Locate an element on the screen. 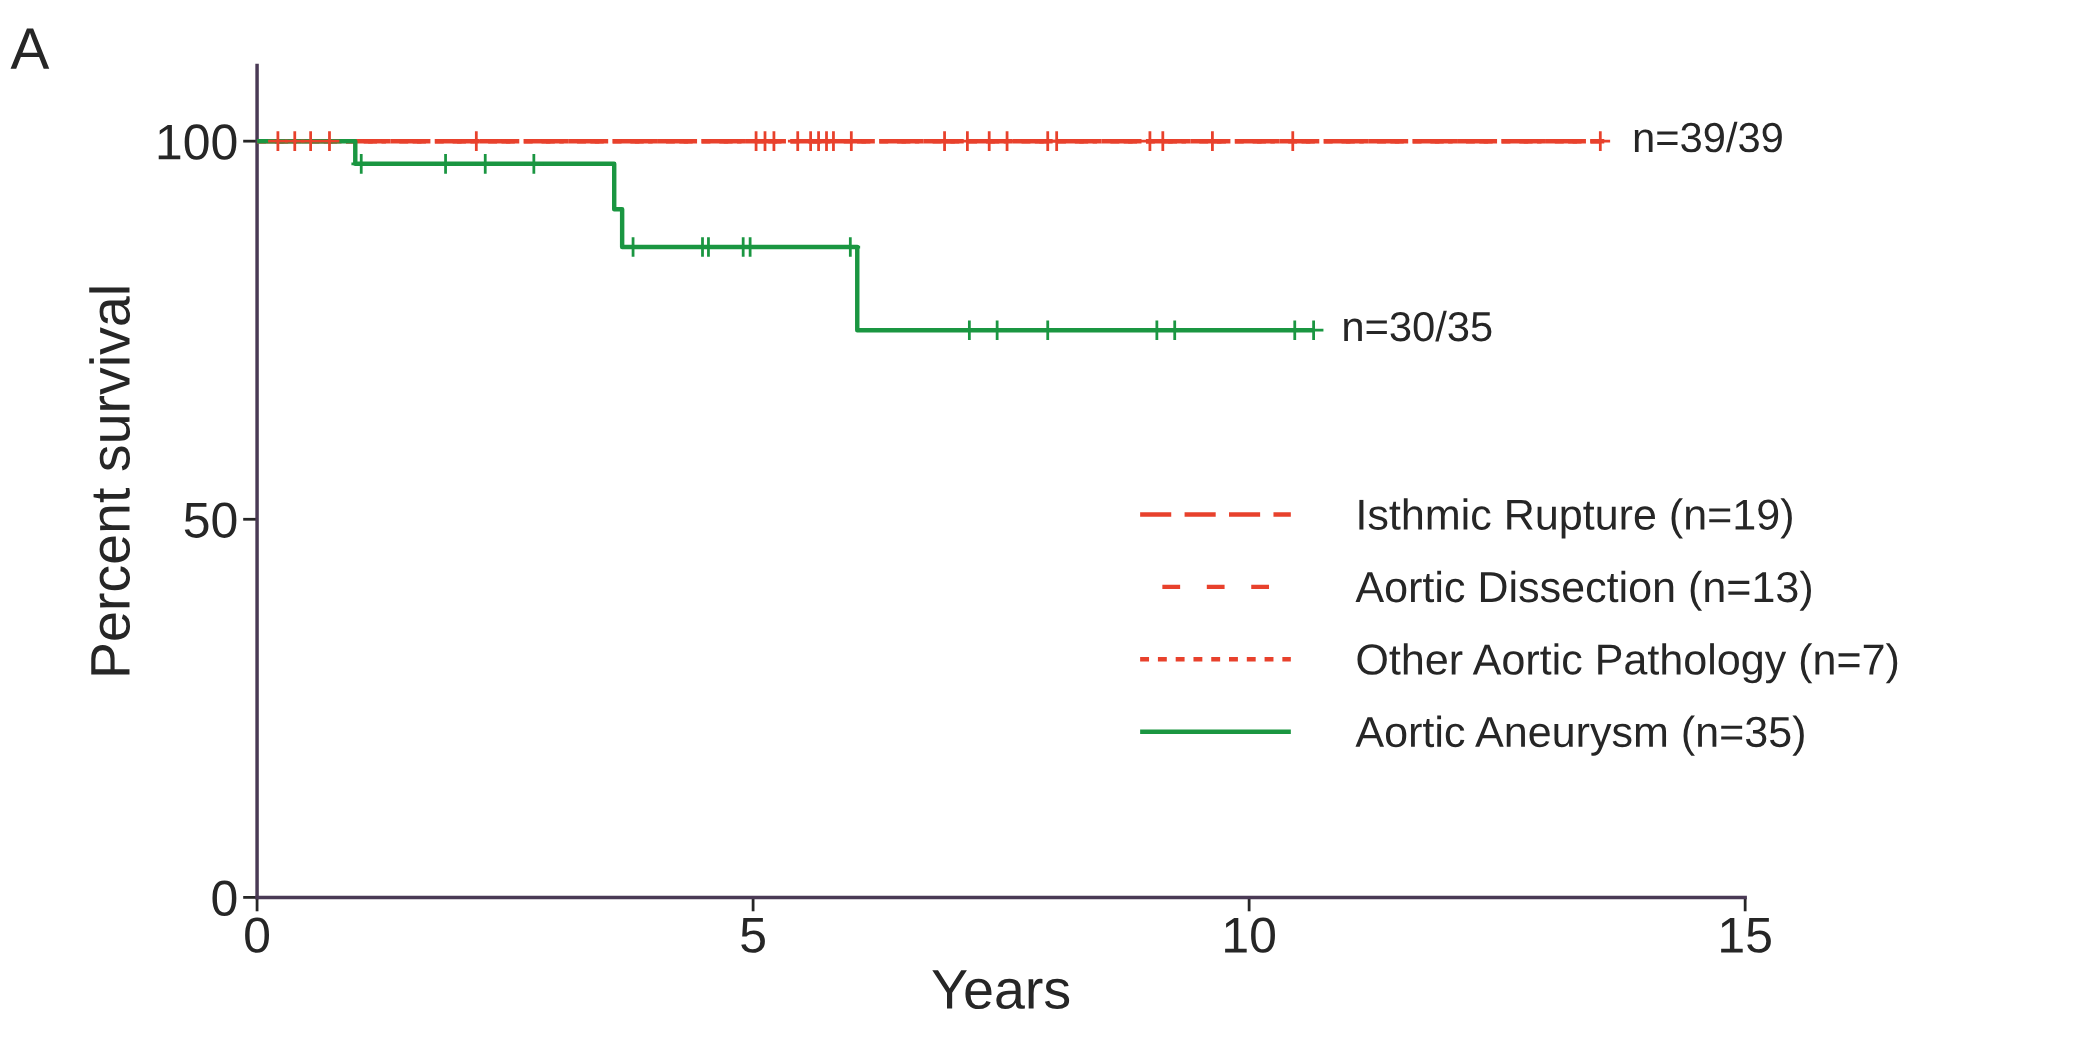 The height and width of the screenshot is (1057, 2090). x-tick-label: 5 is located at coordinates (753, 935).